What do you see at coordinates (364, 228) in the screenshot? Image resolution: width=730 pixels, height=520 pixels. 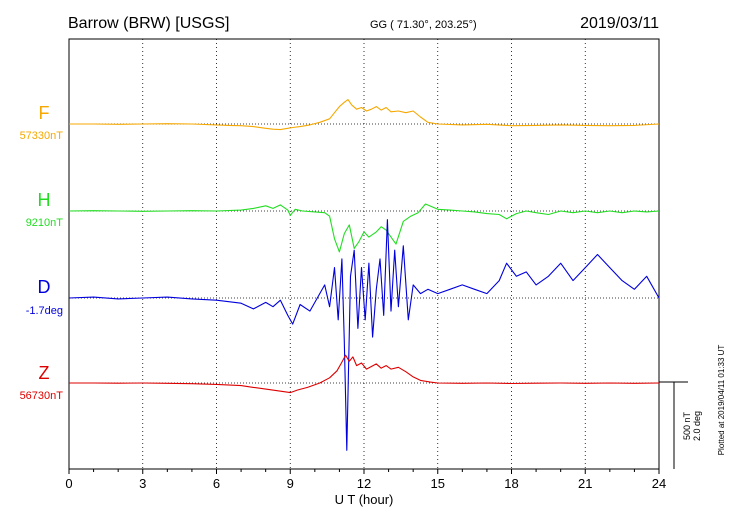 I see `trace-H` at bounding box center [364, 228].